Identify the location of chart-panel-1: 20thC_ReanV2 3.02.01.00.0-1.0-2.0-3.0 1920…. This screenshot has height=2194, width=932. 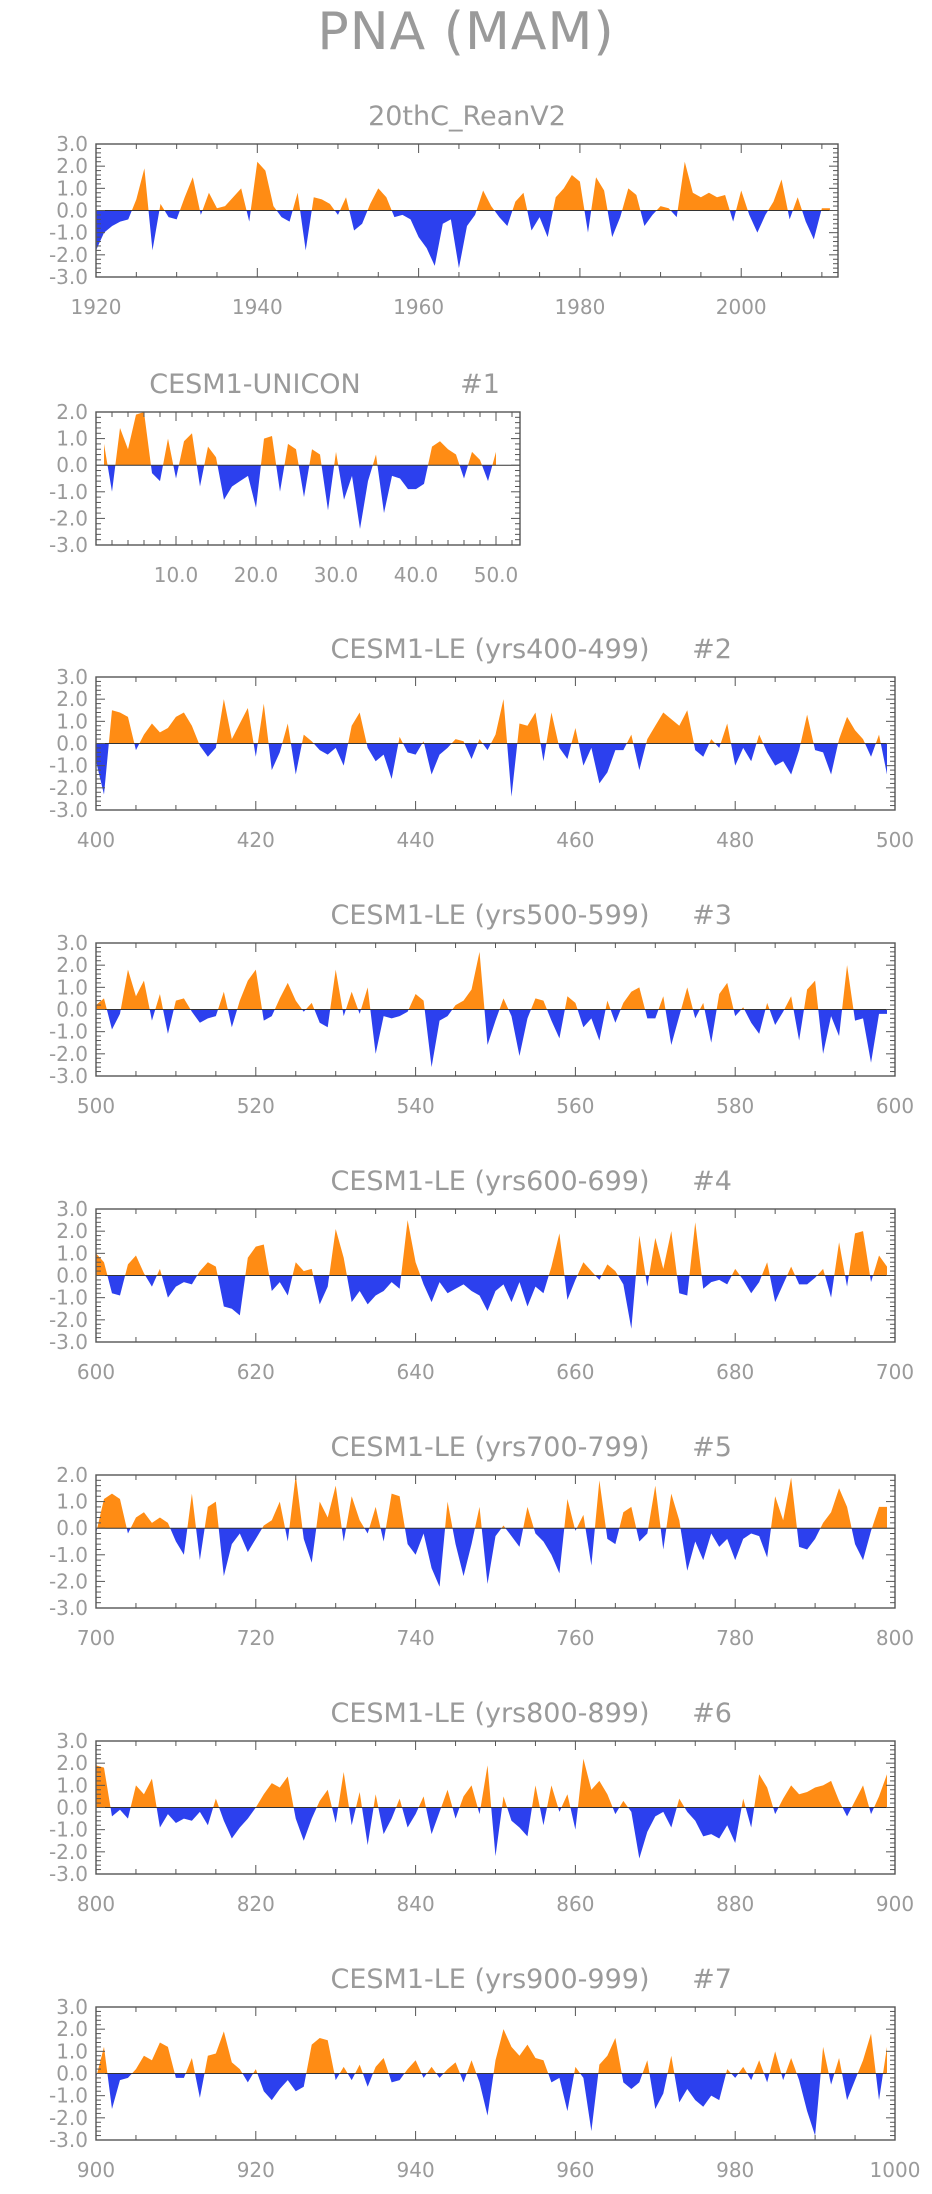
(444, 210).